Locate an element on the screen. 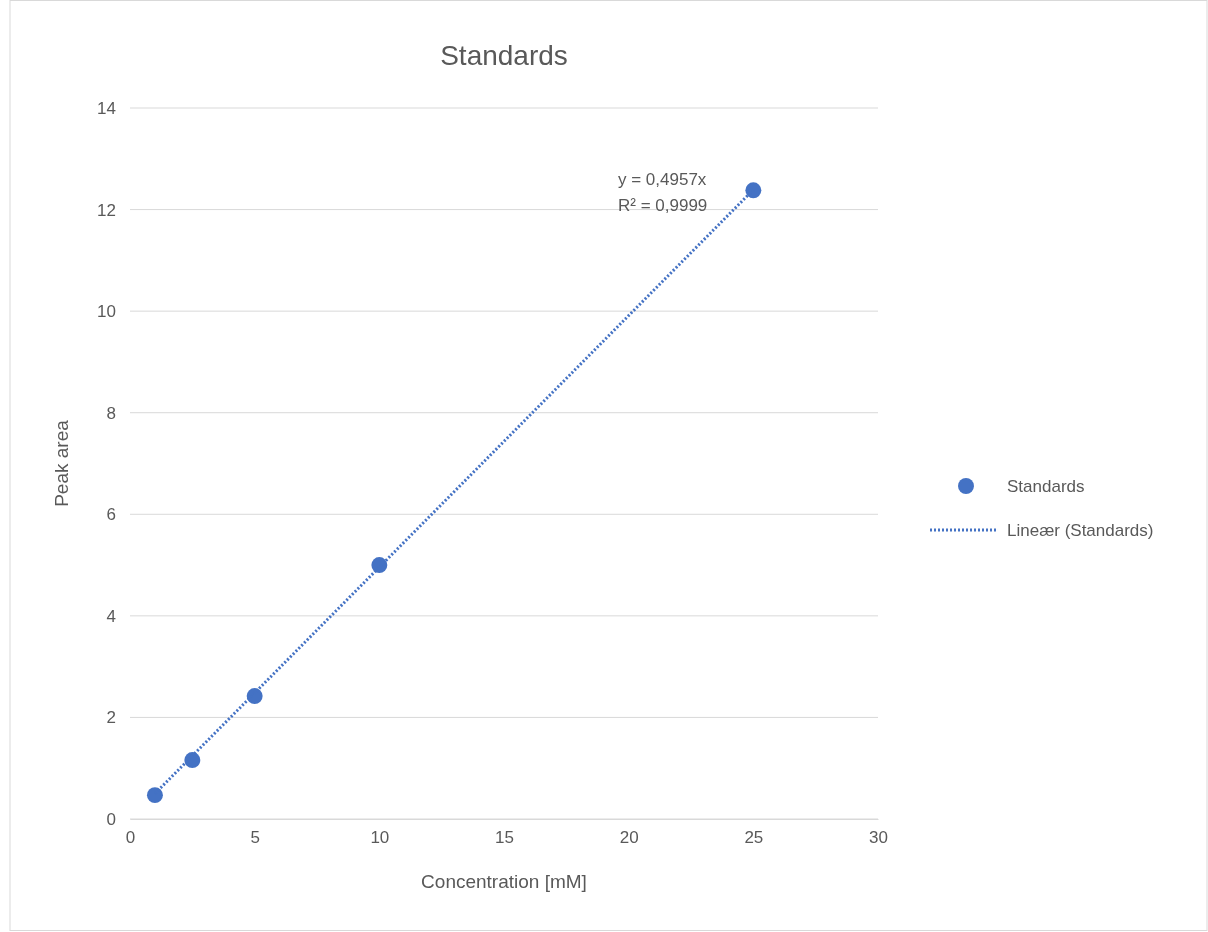 This screenshot has width=1208, height=932. y-tick-label: 12 is located at coordinates (106, 210).